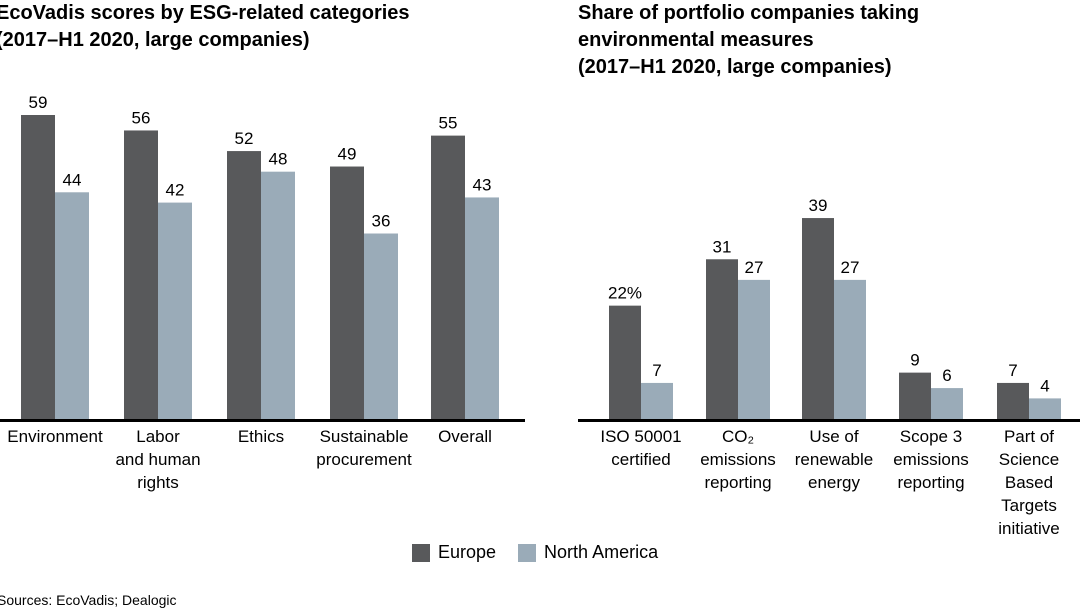 Image resolution: width=1080 pixels, height=612 pixels. What do you see at coordinates (850, 267) in the screenshot?
I see `right-data-label-north-america-2: 27` at bounding box center [850, 267].